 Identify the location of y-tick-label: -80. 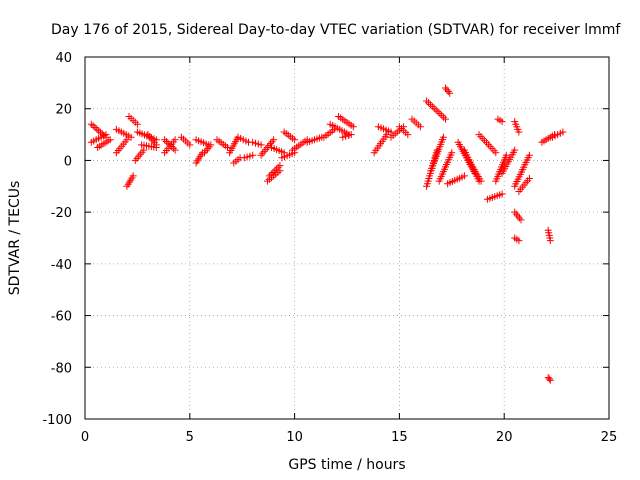
(61, 368).